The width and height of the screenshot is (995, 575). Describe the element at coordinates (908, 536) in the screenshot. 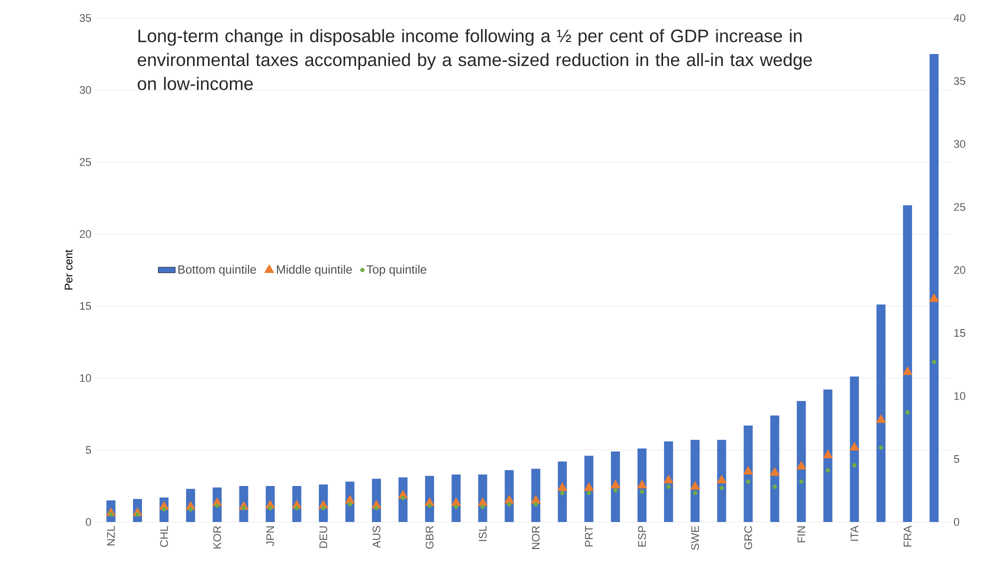

I see `x-tick-label: FRA` at that location.